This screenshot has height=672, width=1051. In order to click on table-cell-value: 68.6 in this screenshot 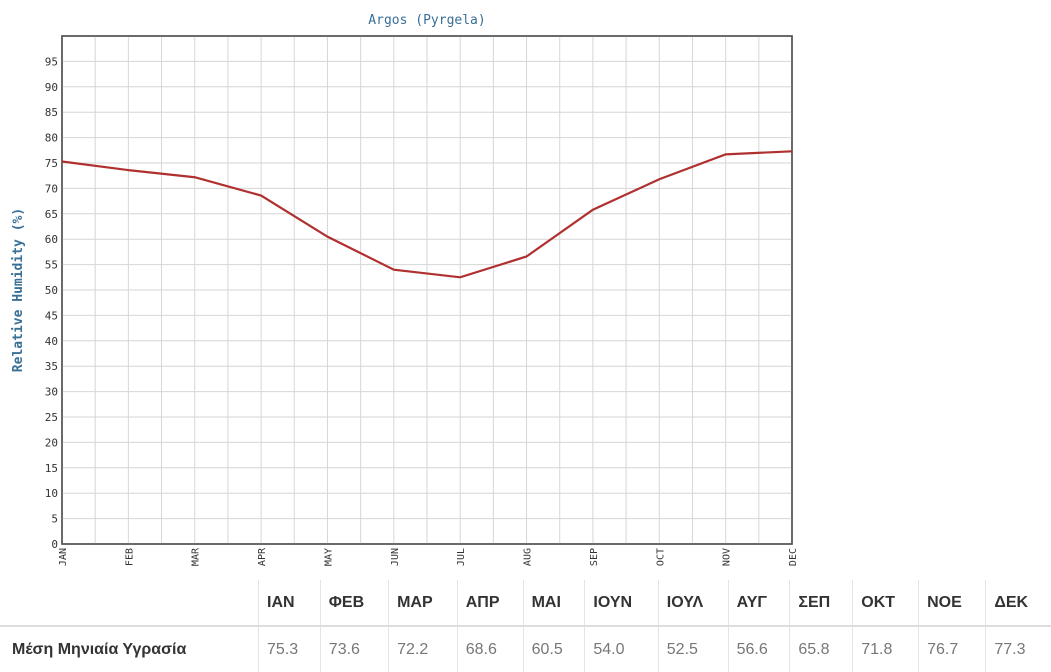, I will do `click(490, 649)`.